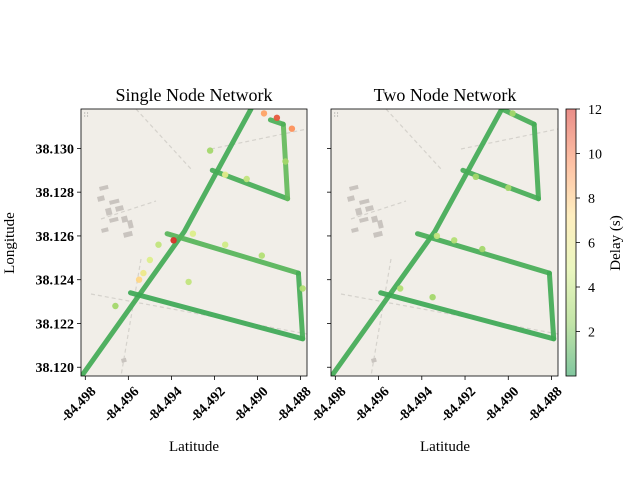  What do you see at coordinates (591, 199) in the screenshot?
I see `colorbar-tick-label: 8` at bounding box center [591, 199].